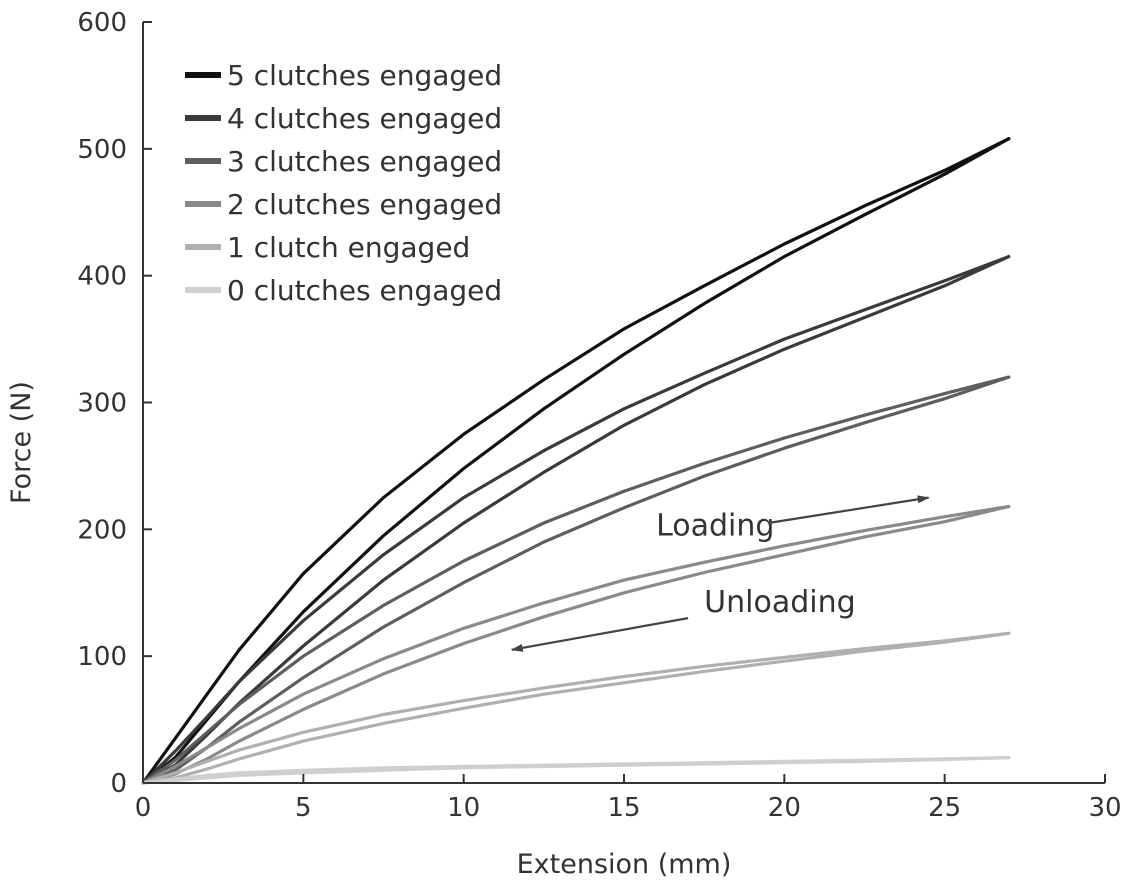 This screenshot has height=886, width=1135. Describe the element at coordinates (143, 808) in the screenshot. I see `x-tick-label: 0` at that location.